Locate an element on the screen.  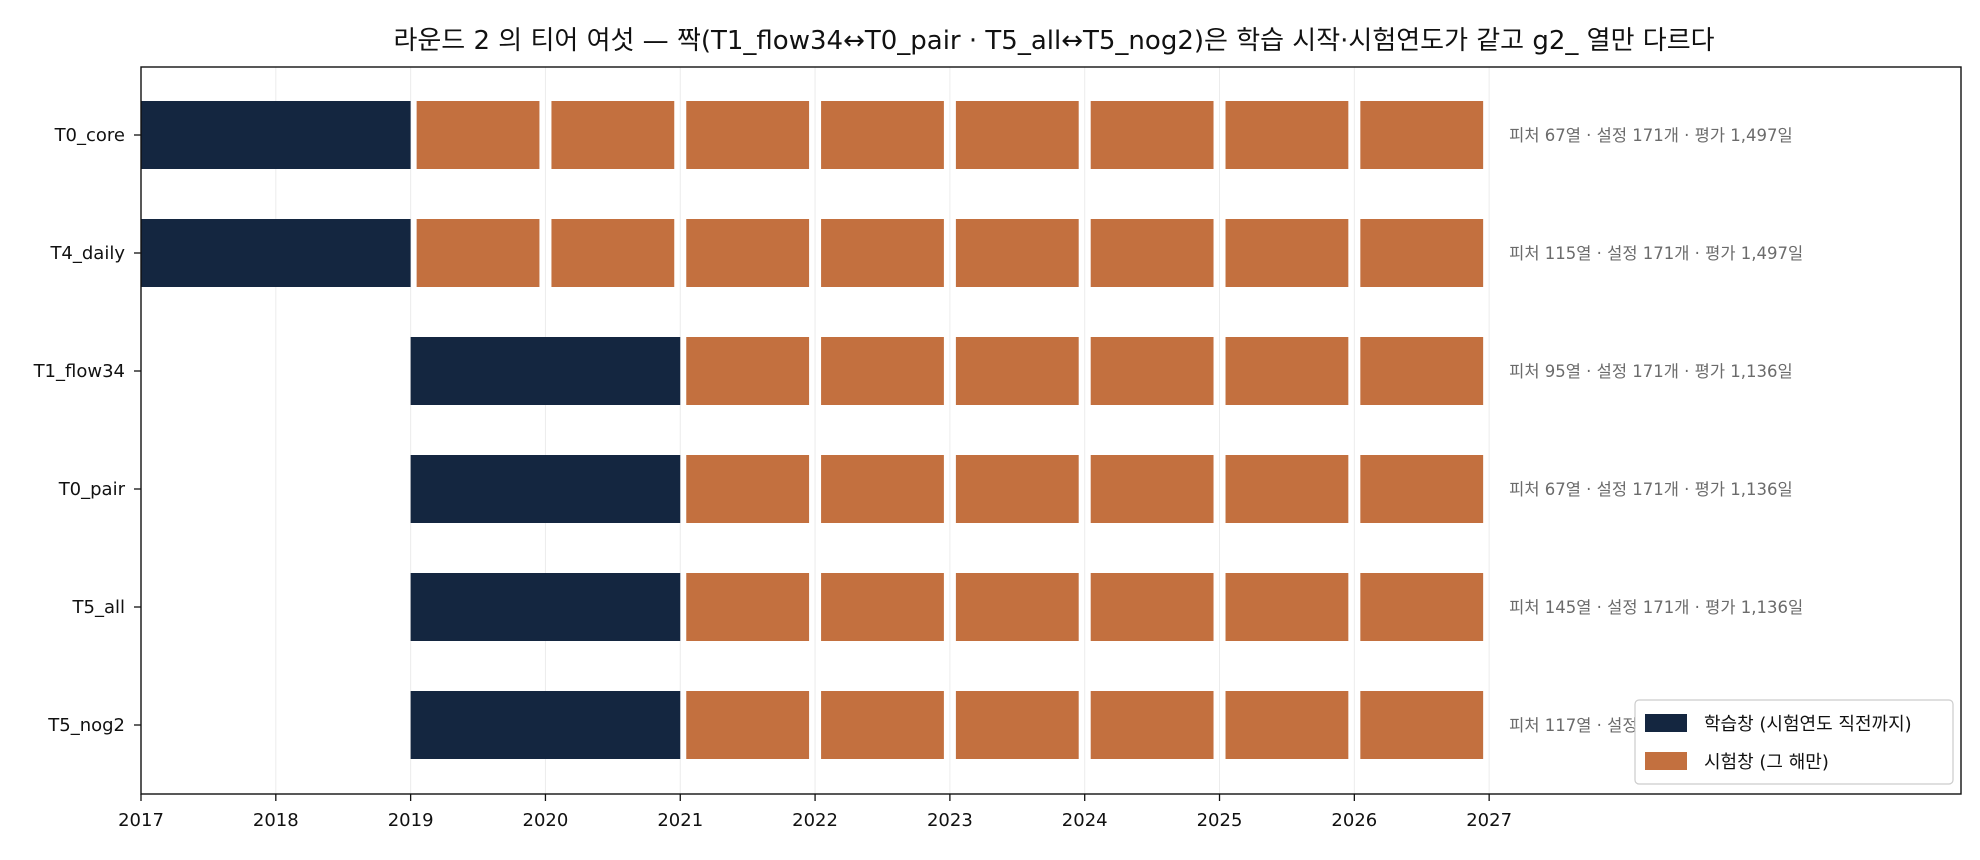
test-bar-T0_core-2020 is located at coordinates (613, 135).